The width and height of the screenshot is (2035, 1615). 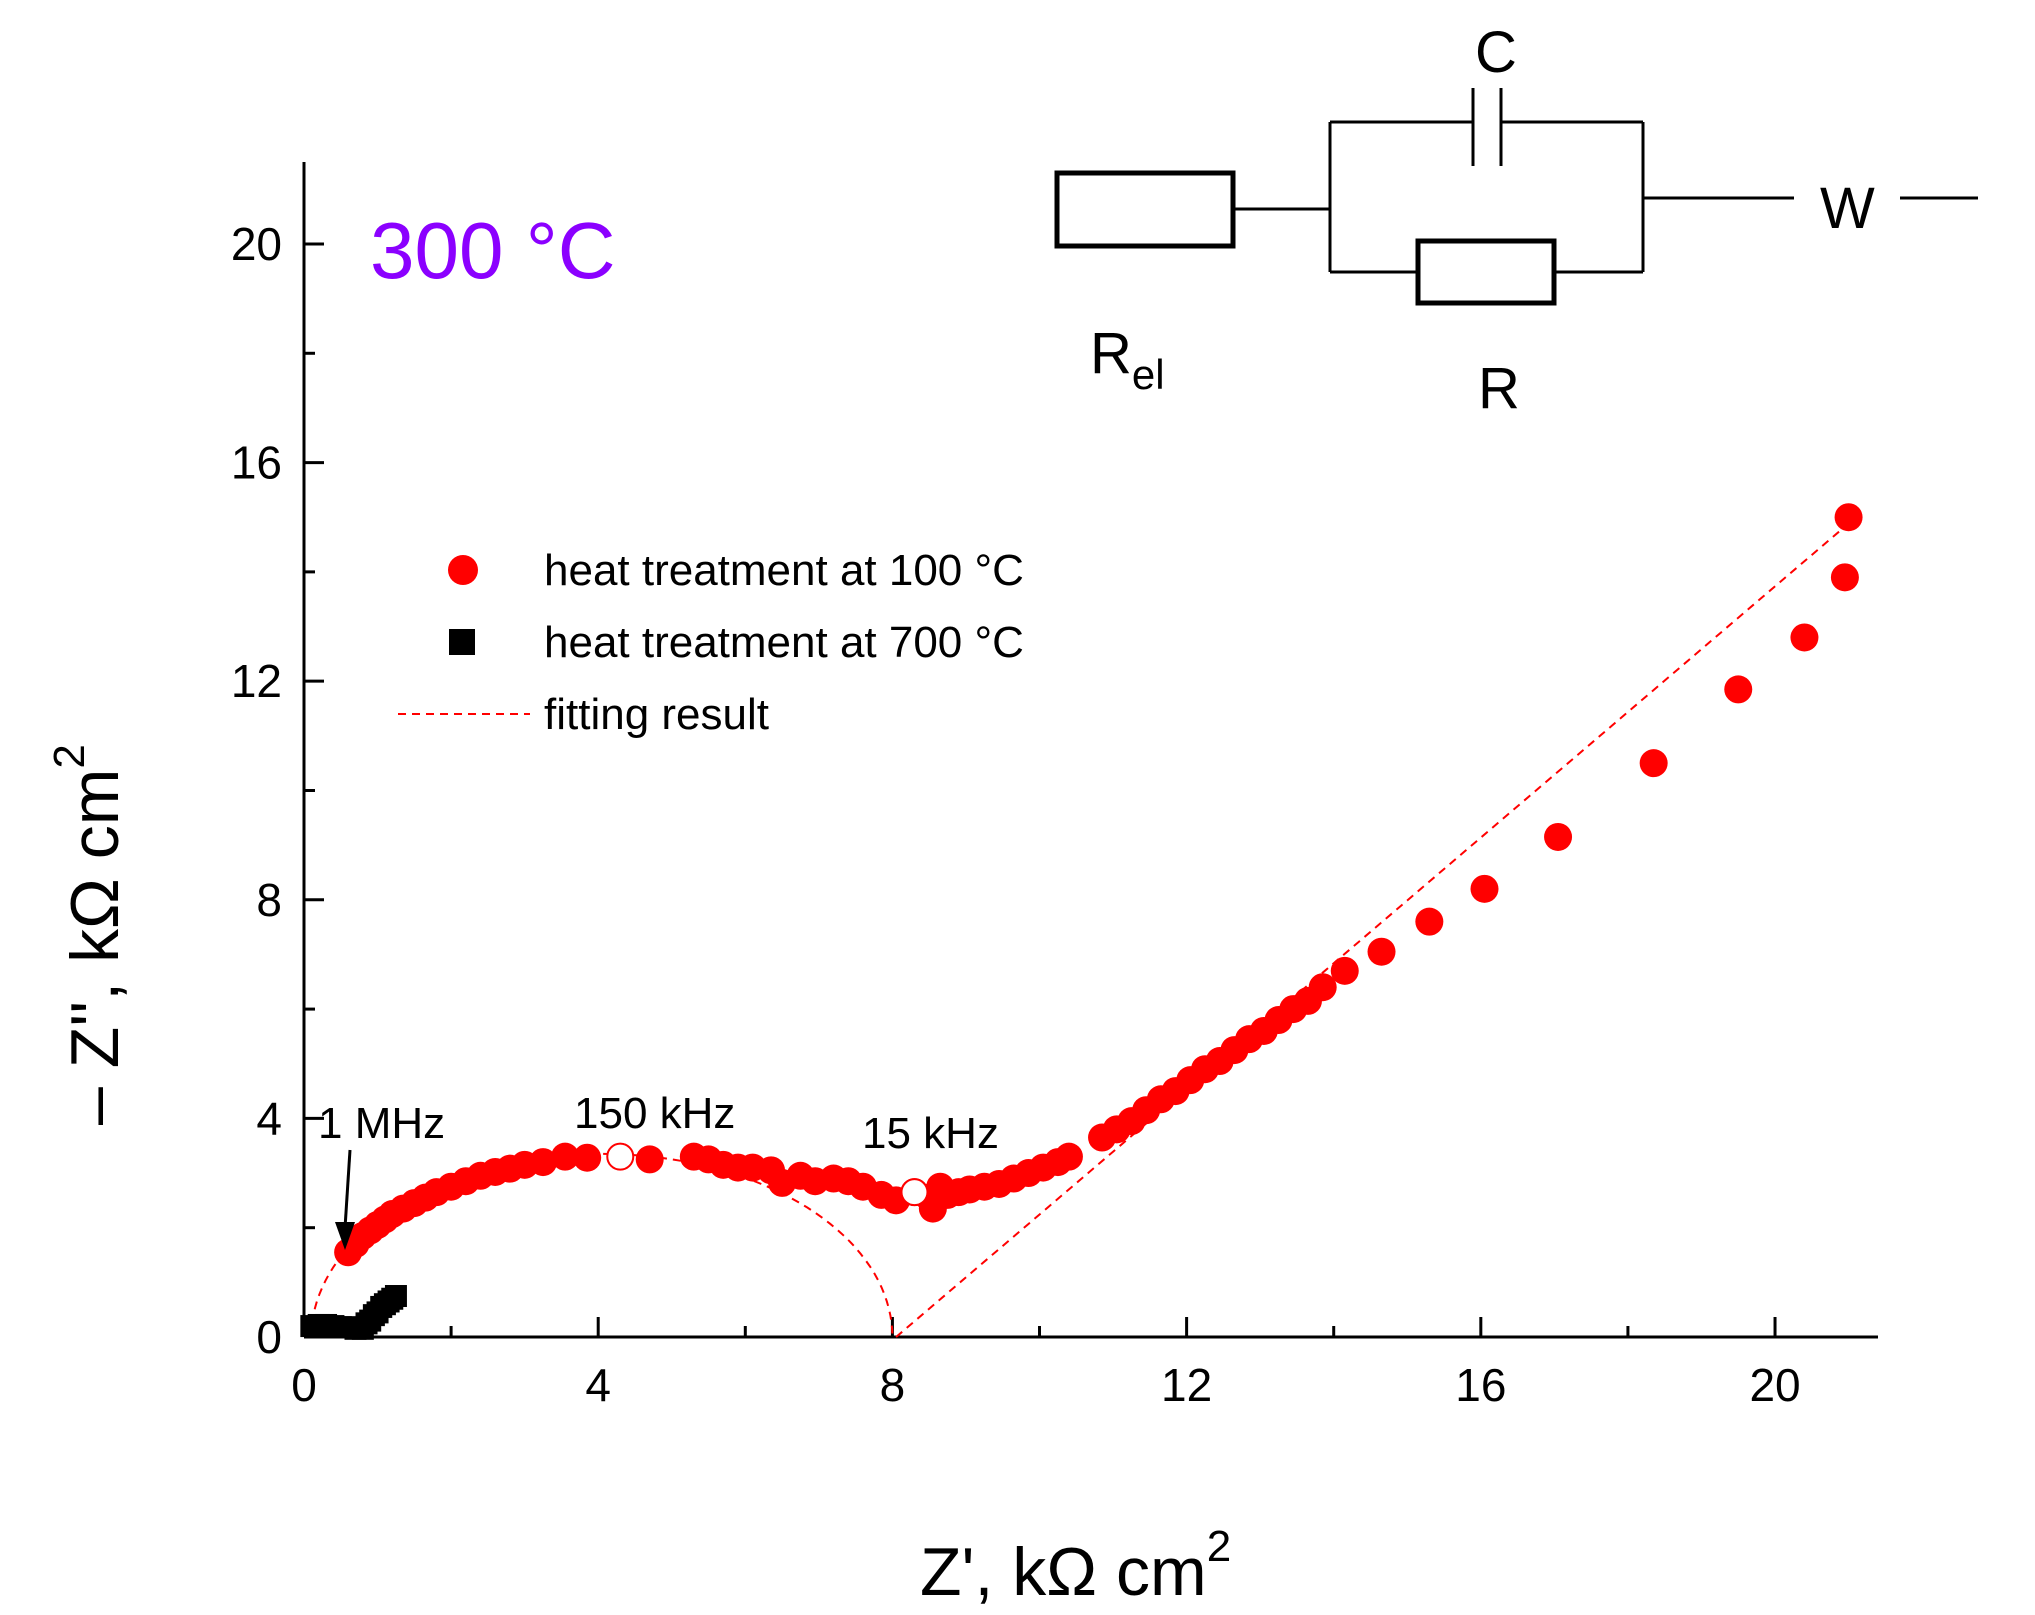 What do you see at coordinates (256, 681) in the screenshot?
I see `y-tick-label-12: 12` at bounding box center [256, 681].